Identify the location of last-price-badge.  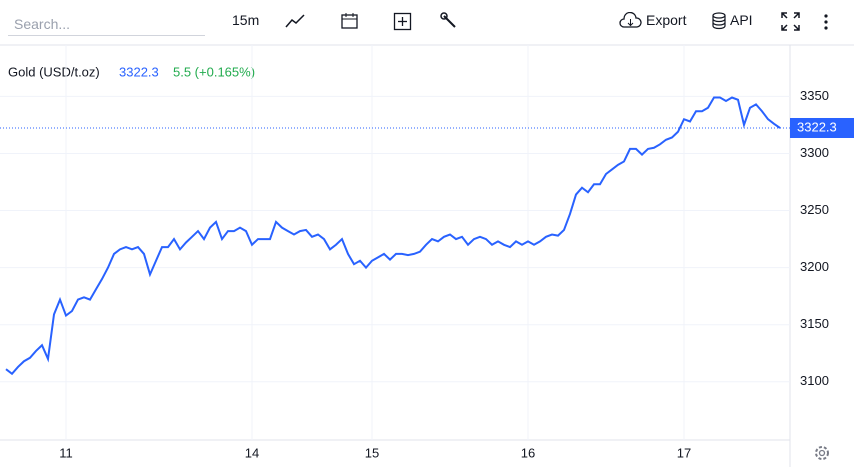
(822, 127).